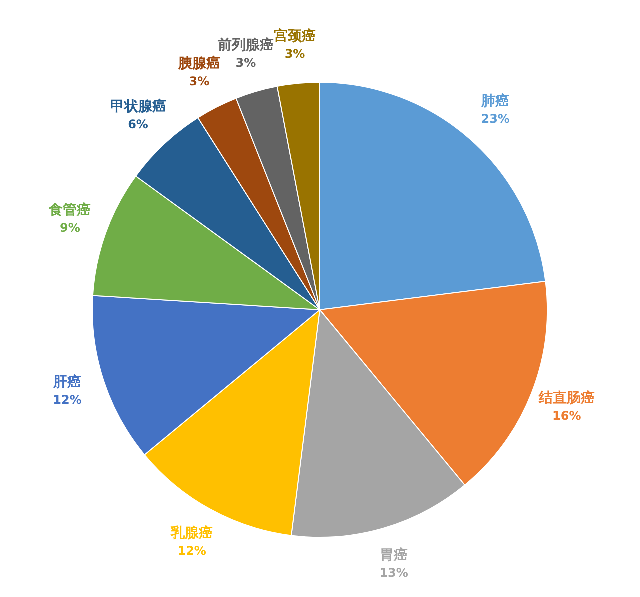 The height and width of the screenshot is (597, 640). What do you see at coordinates (138, 125) in the screenshot?
I see `data-label: 6%` at bounding box center [138, 125].